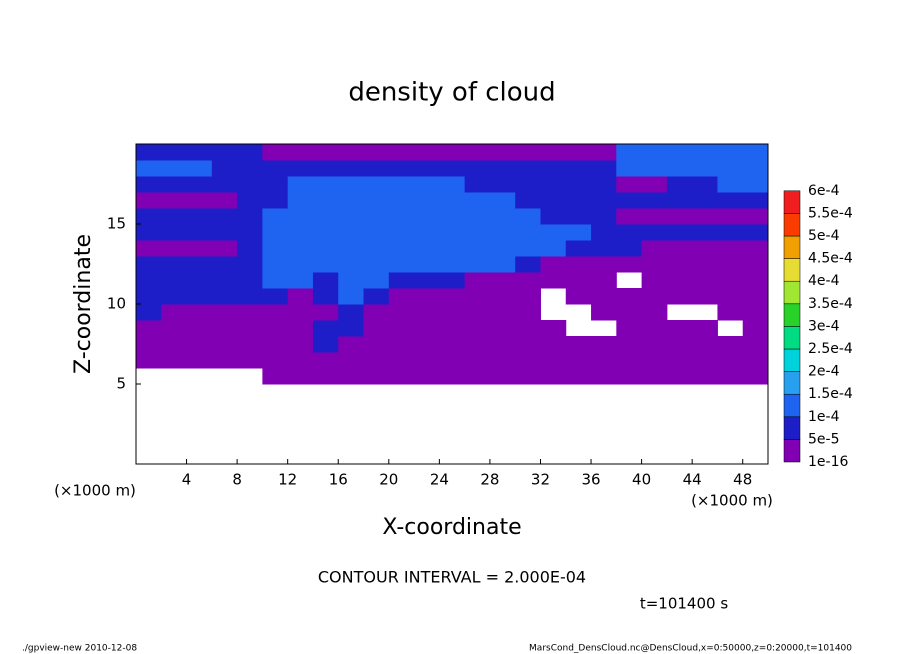 This screenshot has width=904, height=654. Describe the element at coordinates (121, 384) in the screenshot. I see `y-tick-label: 5` at that location.